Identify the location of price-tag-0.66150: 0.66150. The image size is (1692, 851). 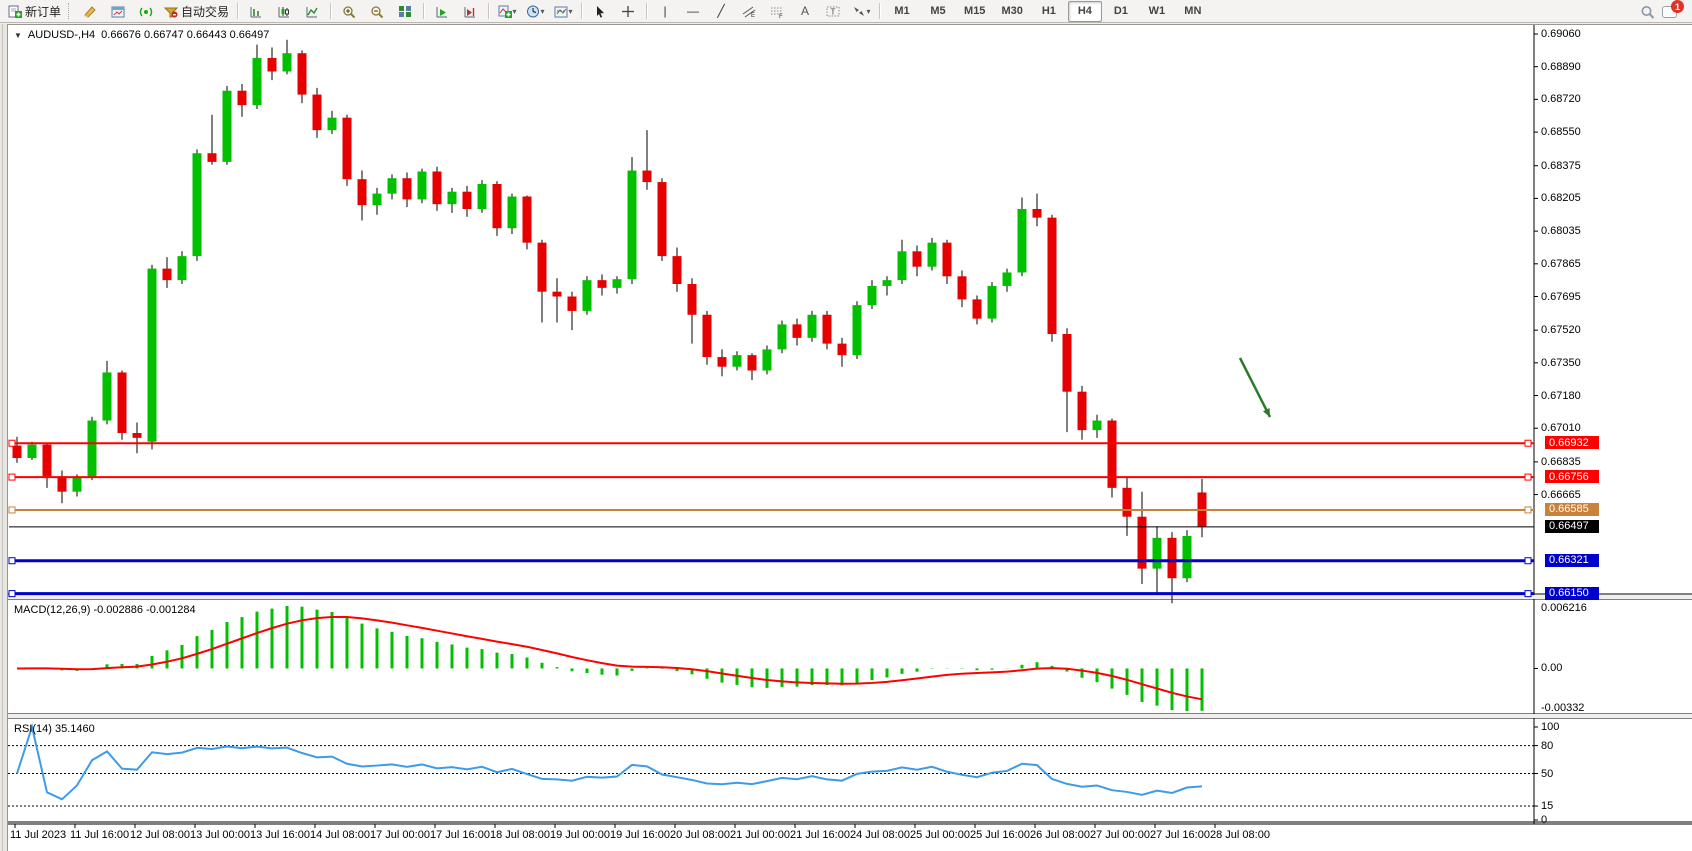
(1572, 593).